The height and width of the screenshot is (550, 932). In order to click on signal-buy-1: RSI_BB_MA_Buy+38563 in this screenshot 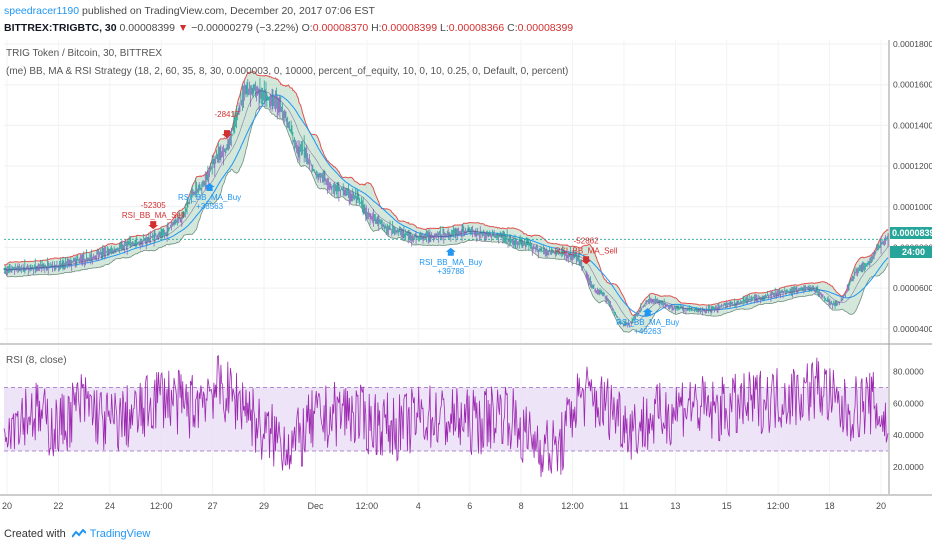, I will do `click(209, 196)`.